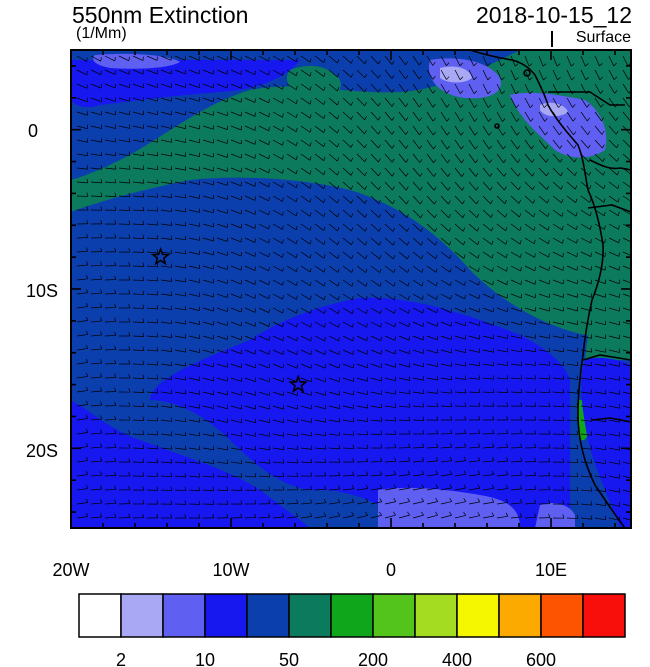 The width and height of the screenshot is (650, 667). Describe the element at coordinates (190, 464) in the screenshot. I see `clean-air-west` at that location.